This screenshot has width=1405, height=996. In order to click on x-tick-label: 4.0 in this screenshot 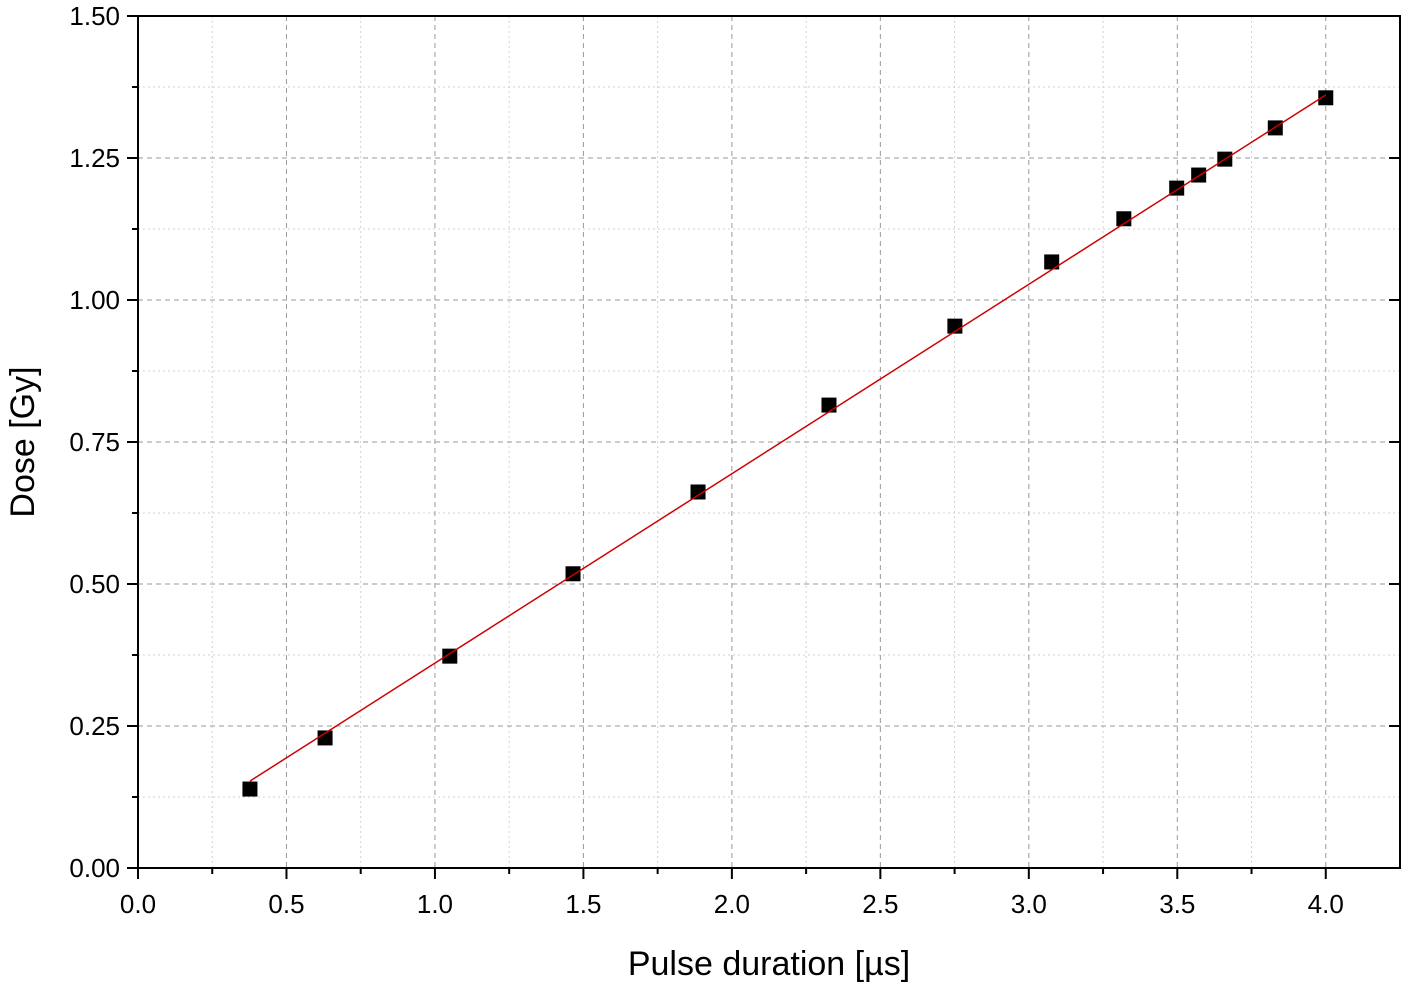, I will do `click(1326, 904)`.